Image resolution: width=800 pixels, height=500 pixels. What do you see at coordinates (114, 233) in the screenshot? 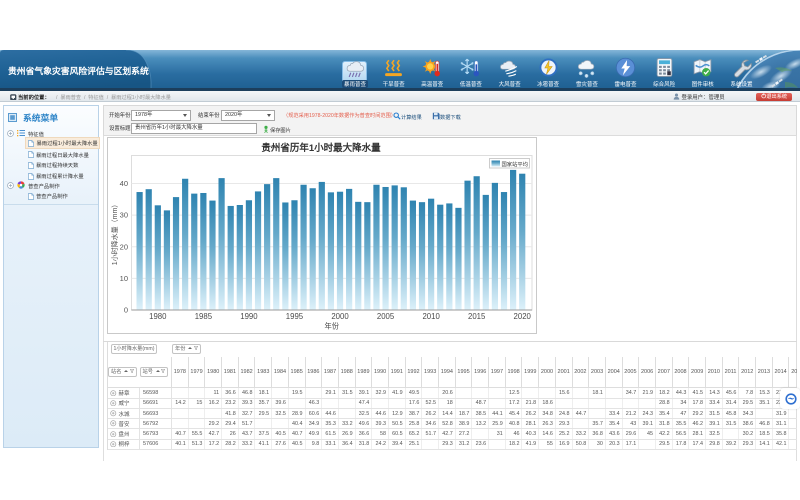
I see `svg-text: 1小时降水量（mm）` at bounding box center [114, 233].